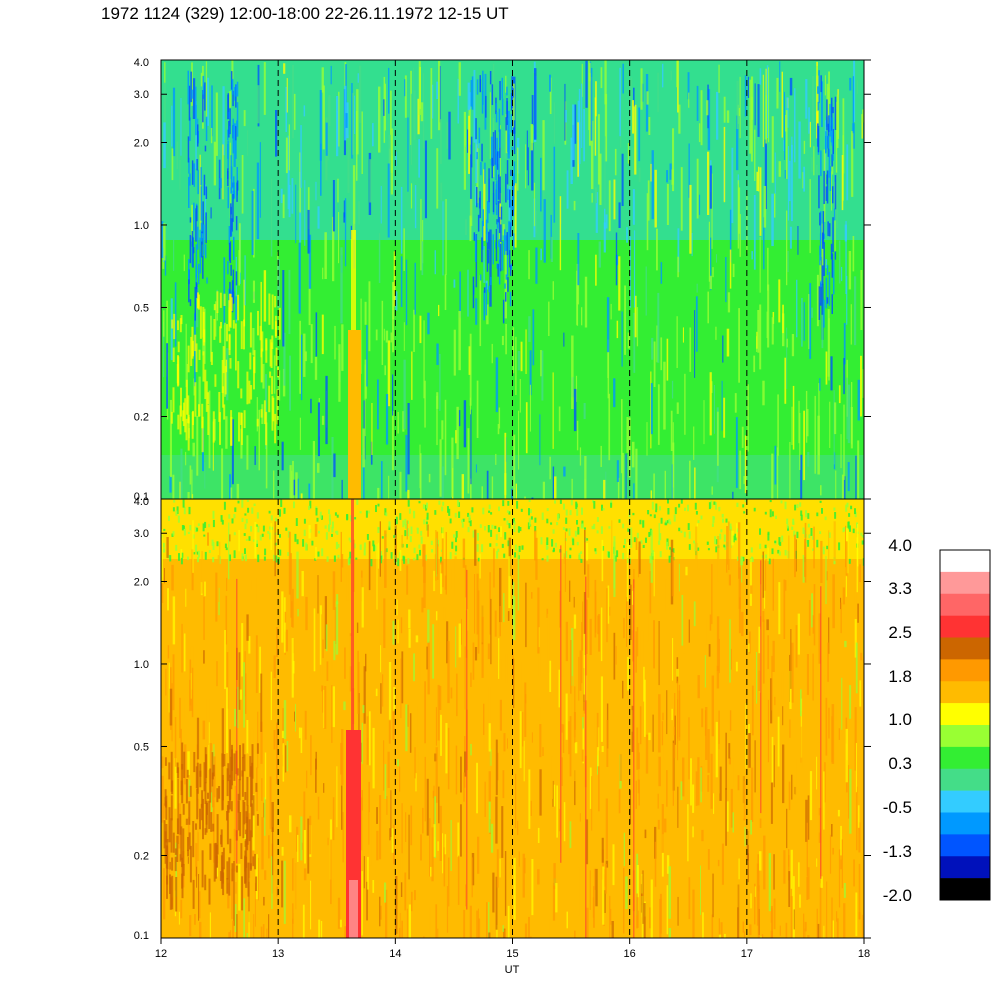  Describe the element at coordinates (900, 676) in the screenshot. I see `colorbar-label: 1.8` at that location.